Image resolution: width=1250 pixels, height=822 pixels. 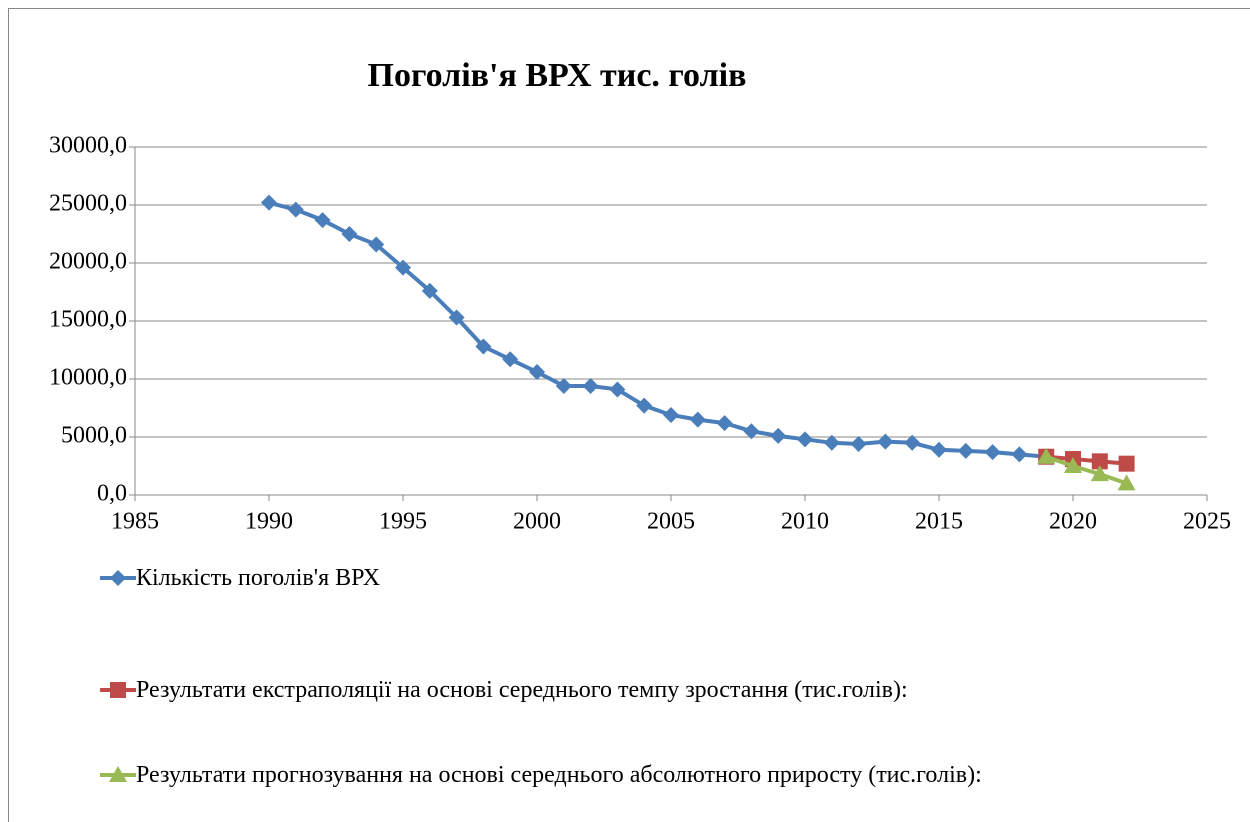 What do you see at coordinates (88, 146) in the screenshot?
I see `y-tick-label: 30000,0` at bounding box center [88, 146].